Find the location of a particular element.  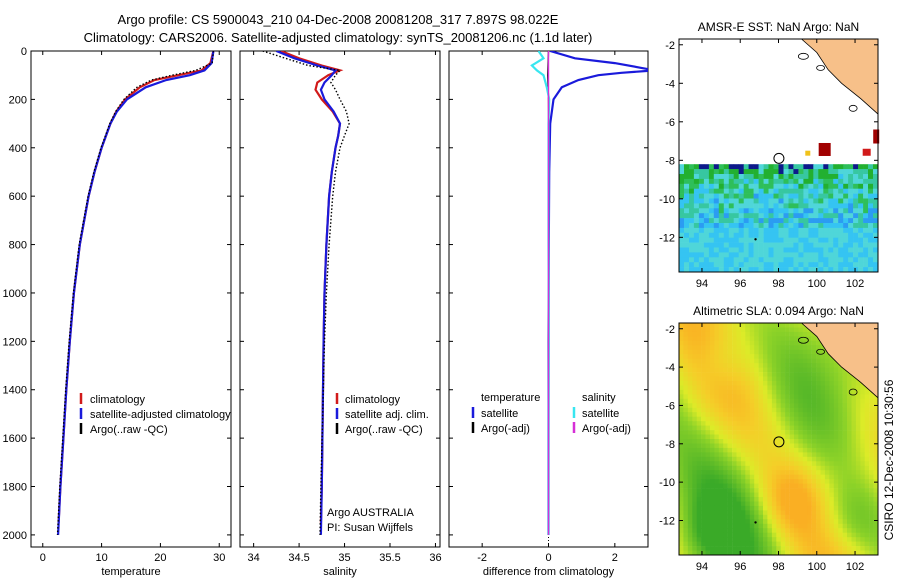

salinity-x-tick-label: 36 is located at coordinates (435, 558).